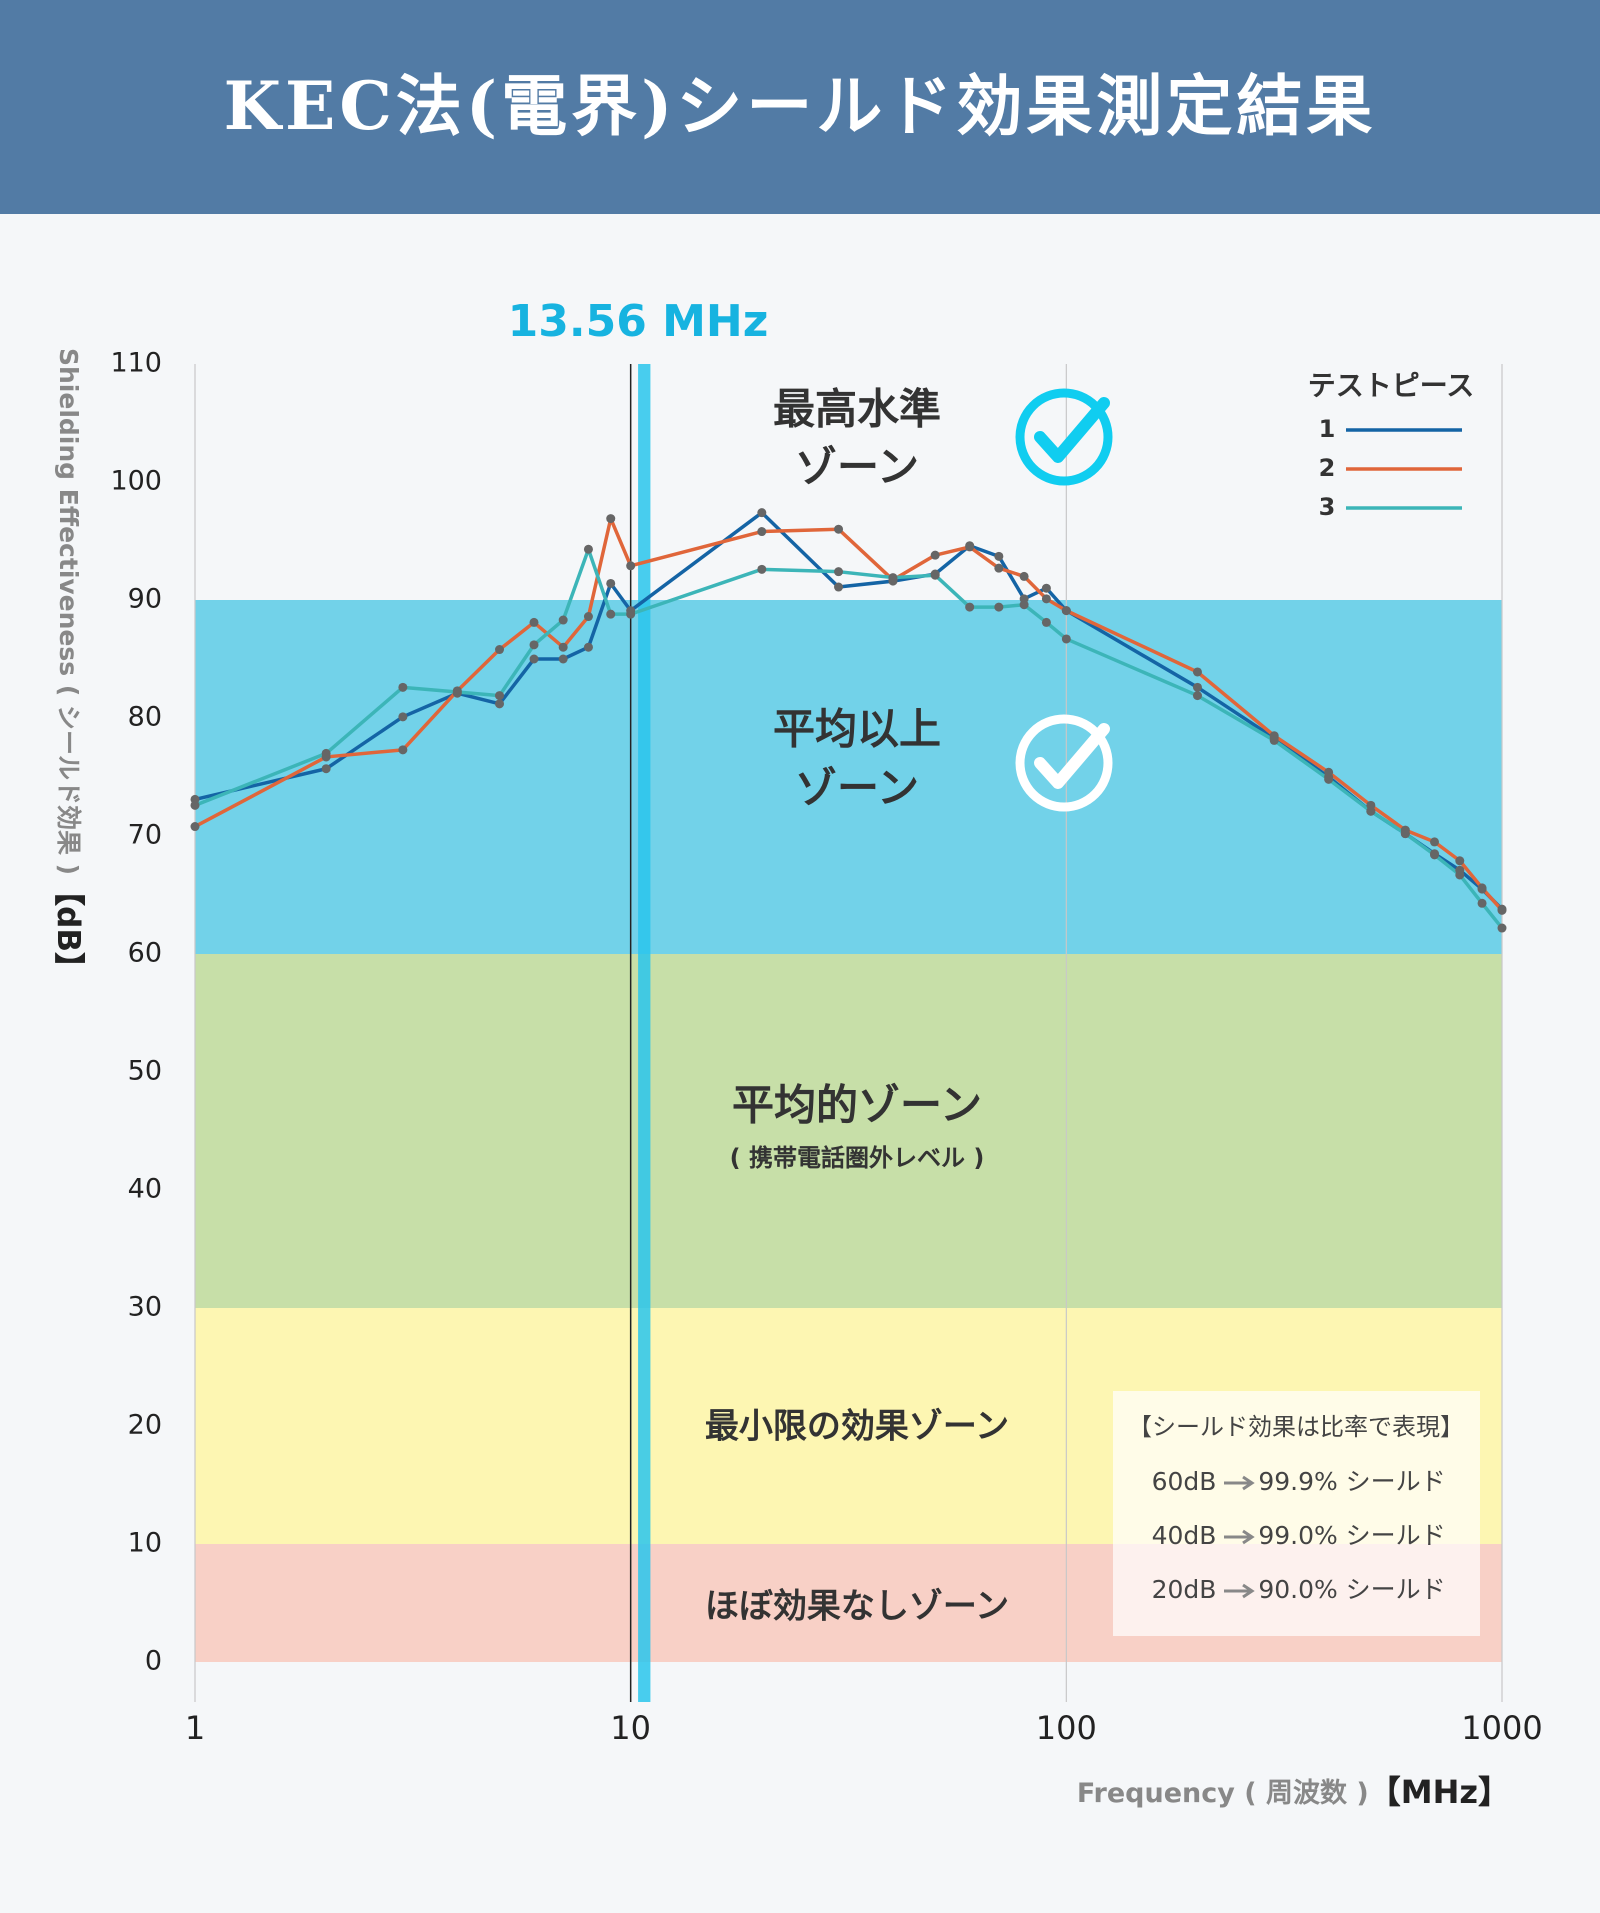 This screenshot has width=1600, height=1913. I want to click on legend-label: 1, so click(1327, 429).